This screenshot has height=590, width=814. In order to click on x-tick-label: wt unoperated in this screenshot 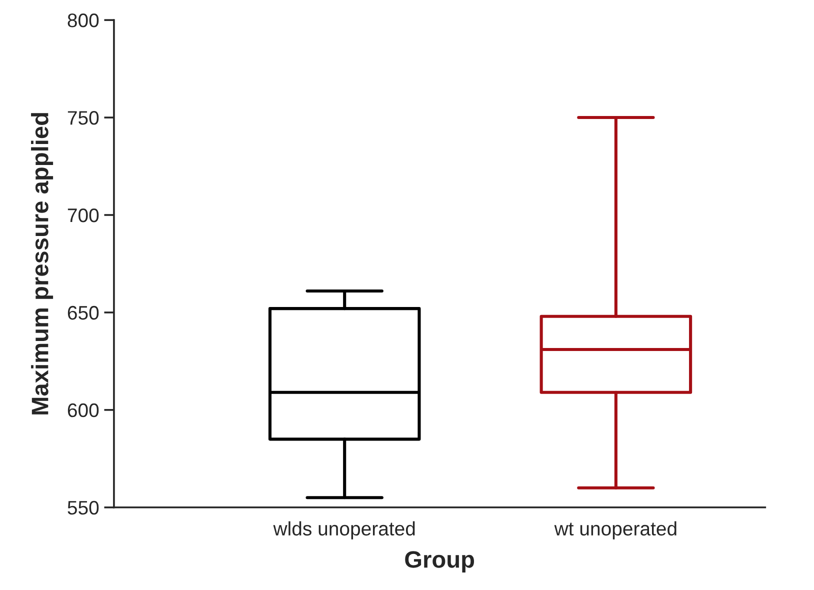, I will do `click(615, 530)`.